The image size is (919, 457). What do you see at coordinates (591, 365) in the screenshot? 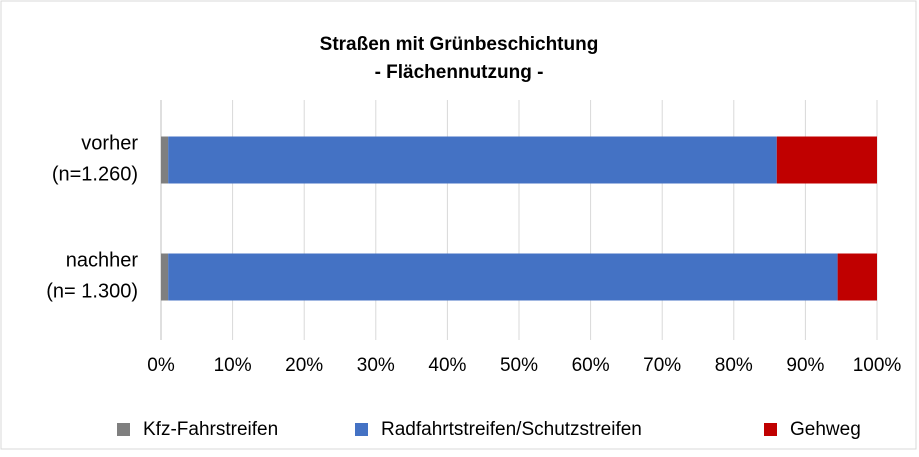
I see `x-tick-label: 60%` at bounding box center [591, 365].